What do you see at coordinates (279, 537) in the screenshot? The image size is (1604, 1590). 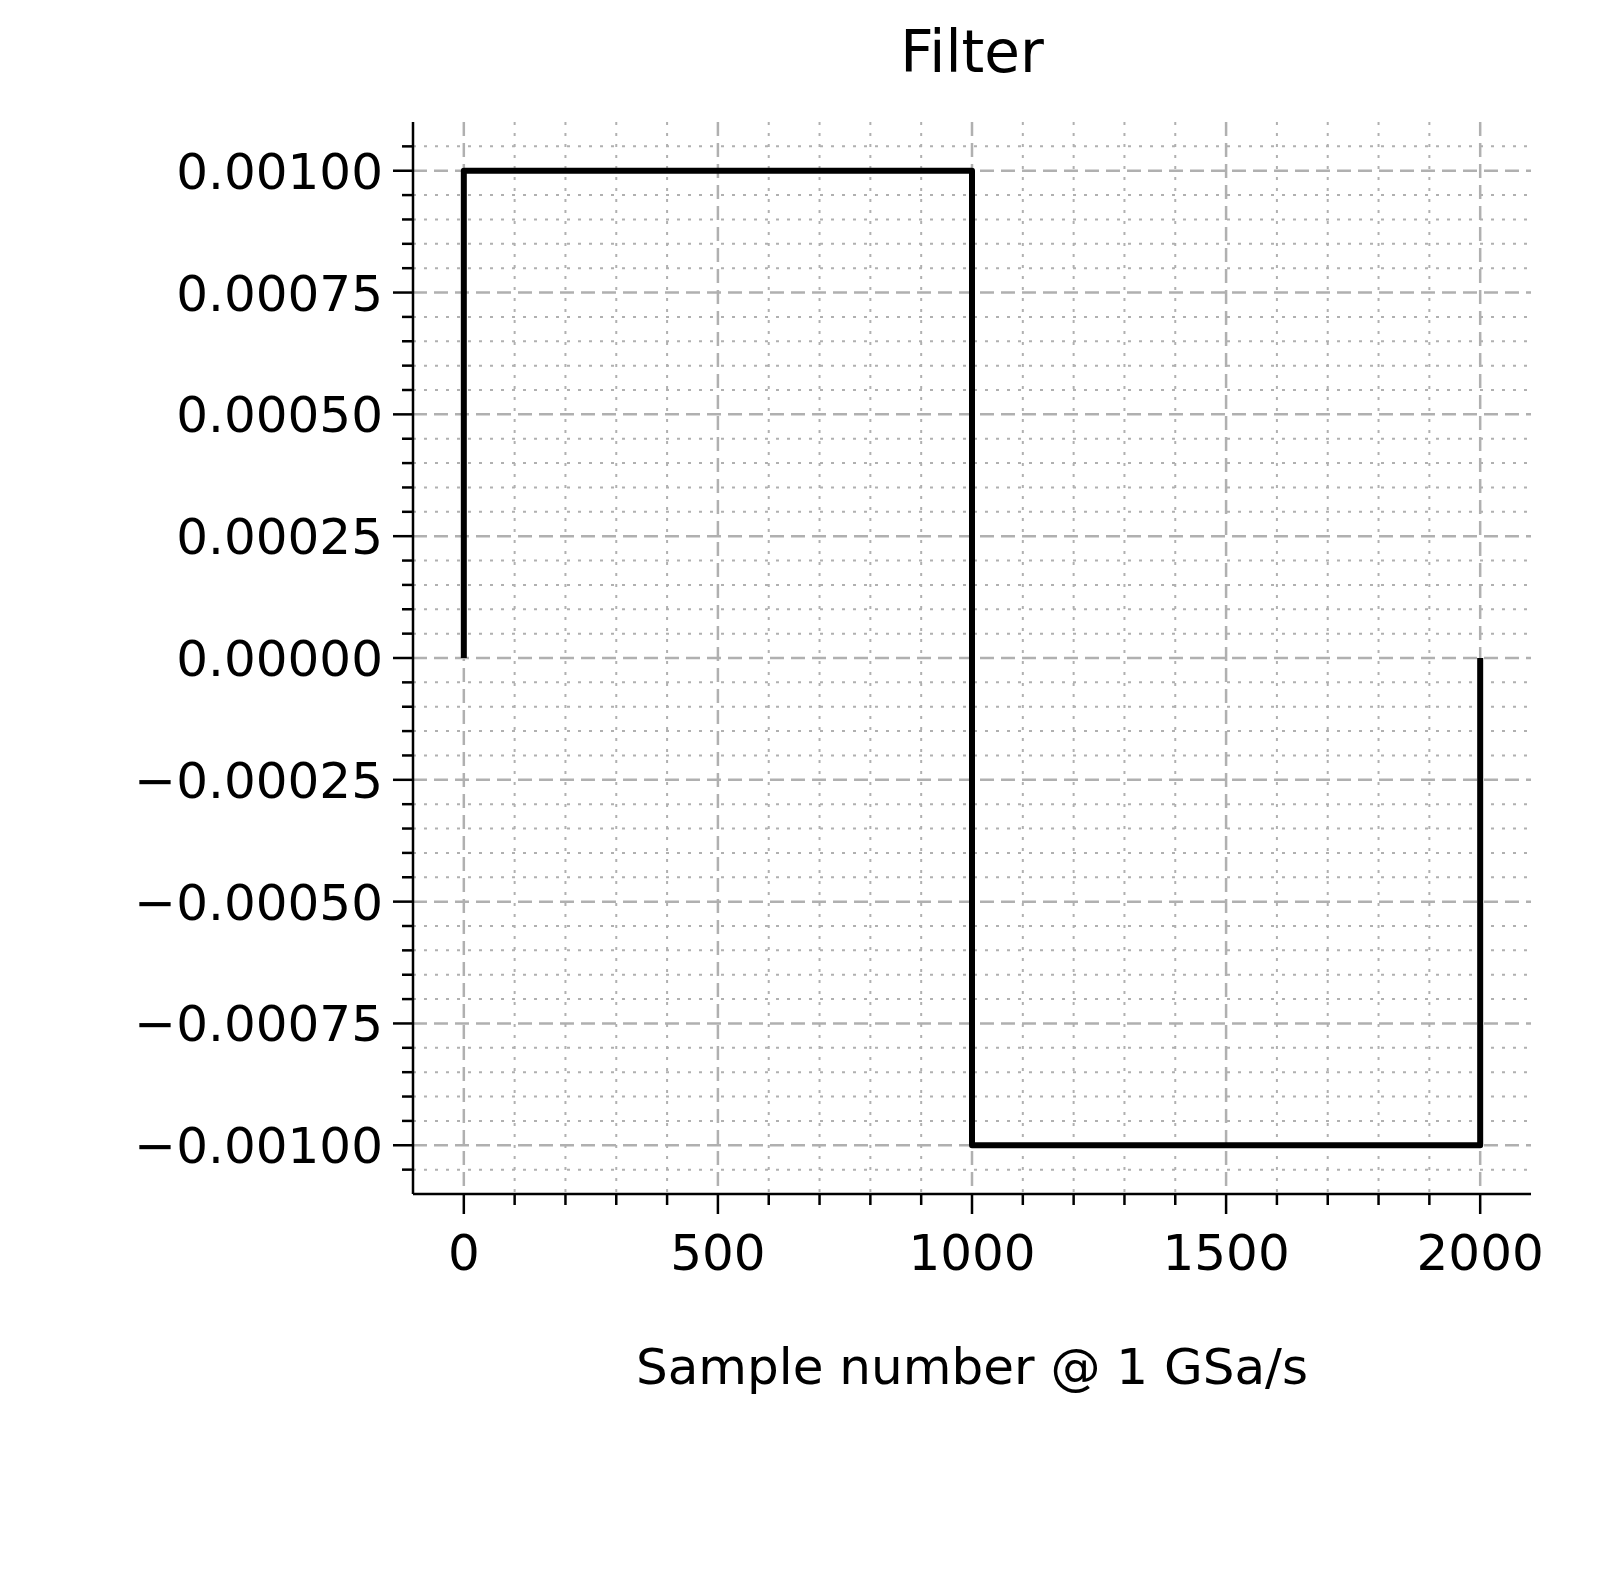 I see `y-tick-label: 0.00025` at bounding box center [279, 537].